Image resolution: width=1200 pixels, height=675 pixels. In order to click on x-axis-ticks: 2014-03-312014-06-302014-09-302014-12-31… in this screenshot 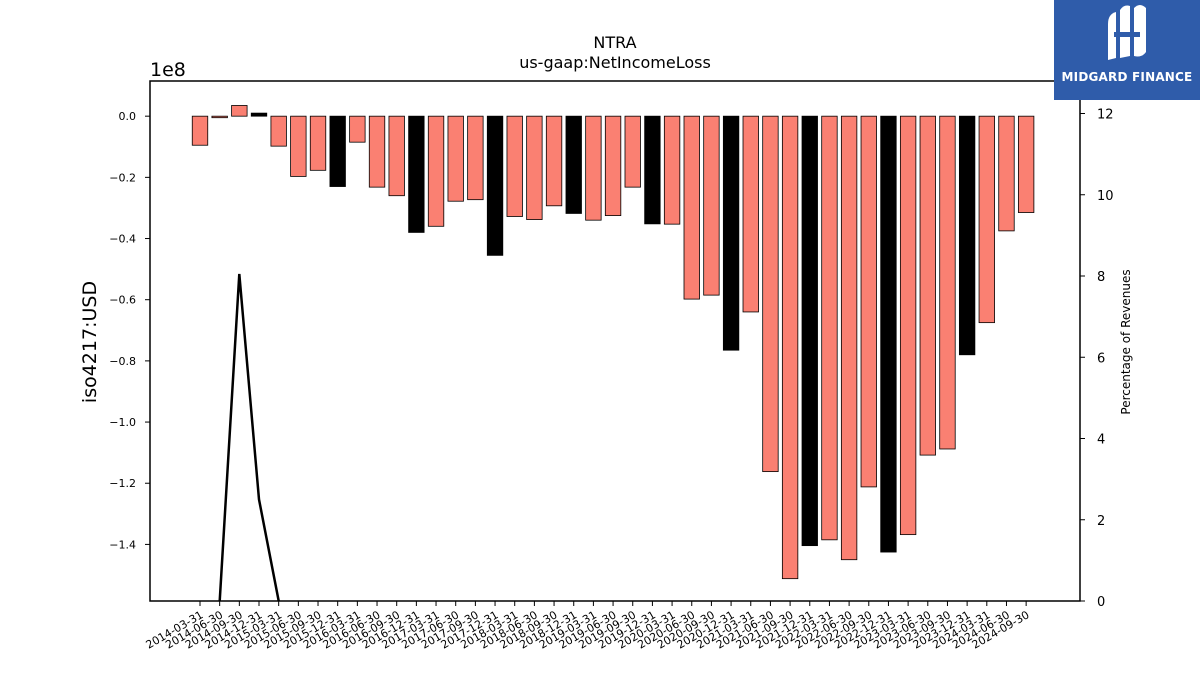, I will do `click(588, 626)`.